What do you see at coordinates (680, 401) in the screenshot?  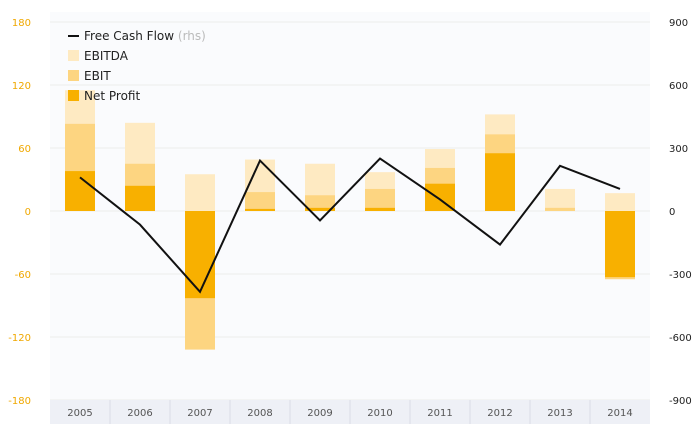 I see `right-tick-label: -900` at bounding box center [680, 401].